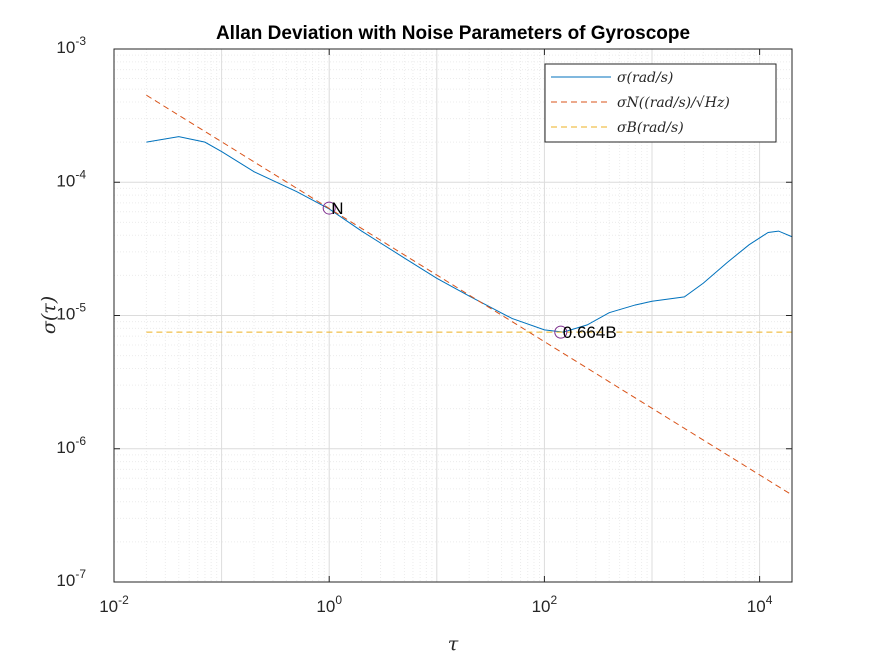  Describe the element at coordinates (650, 128) in the screenshot. I see `legend-label-3: σB(rad/s)` at that location.